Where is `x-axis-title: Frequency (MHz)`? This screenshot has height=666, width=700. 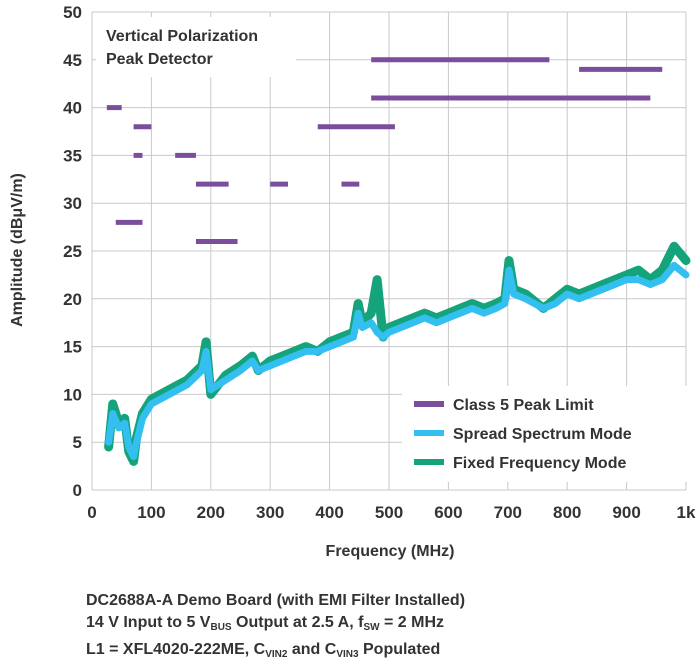 x-axis-title: Frequency (MHz) is located at coordinates (390, 551).